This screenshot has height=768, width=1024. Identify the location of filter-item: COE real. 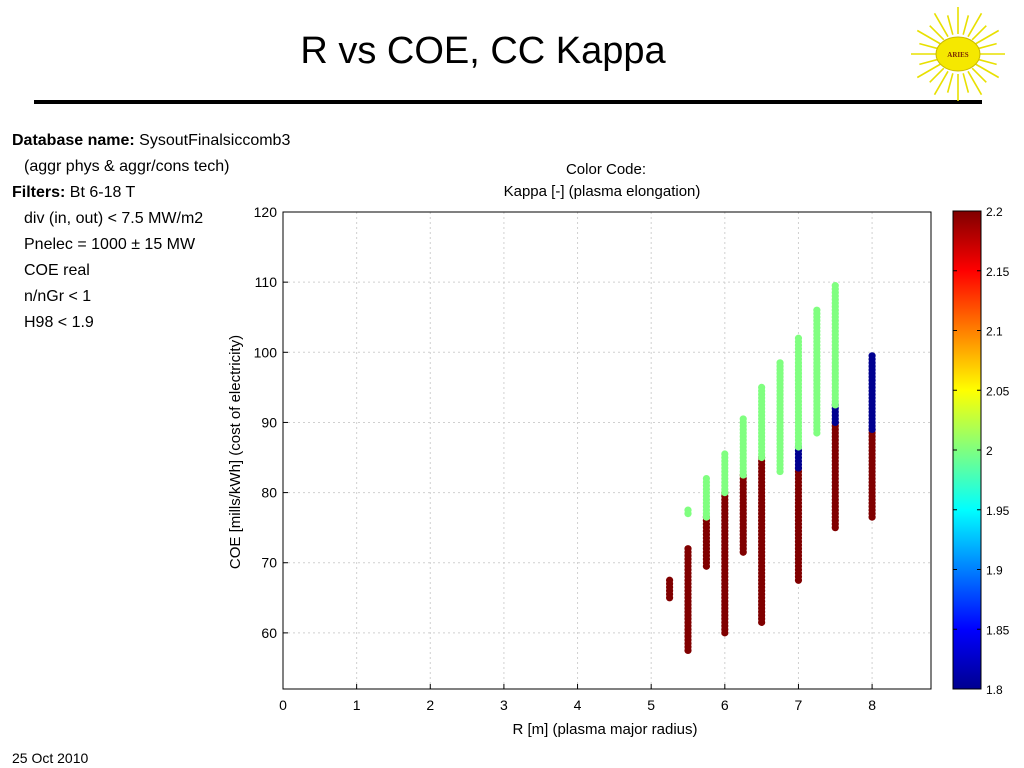
(57, 270).